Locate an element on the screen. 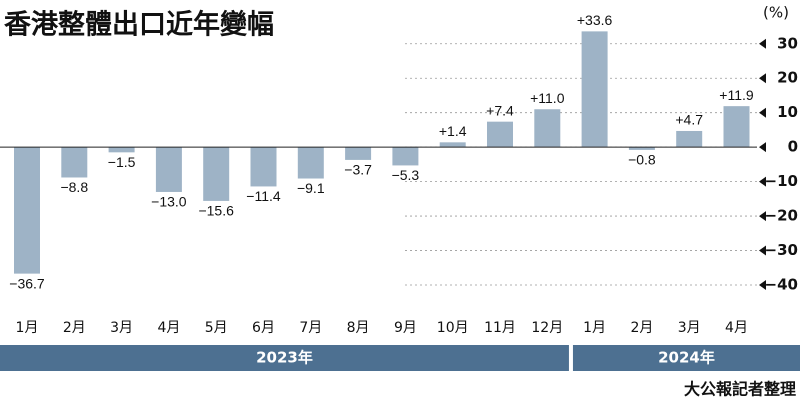  value-label: −5.3 is located at coordinates (406, 175).